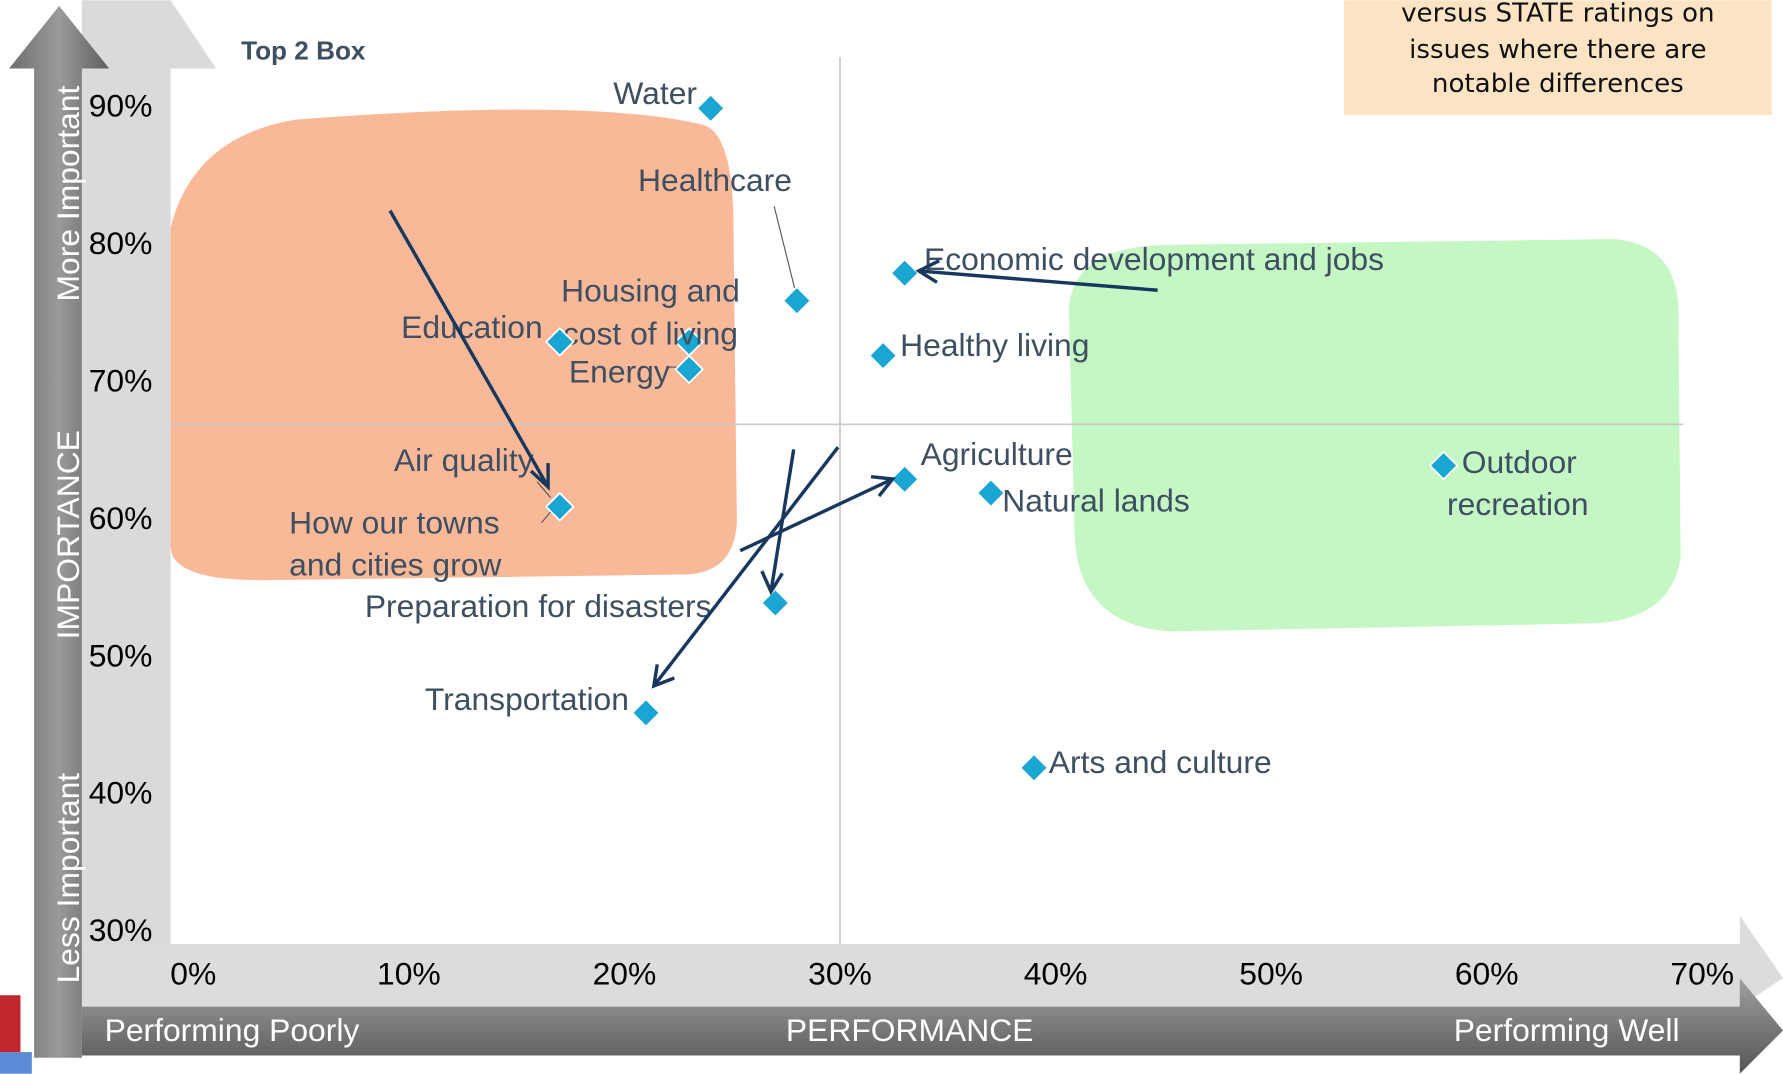 The height and width of the screenshot is (1074, 1783). What do you see at coordinates (121, 518) in the screenshot?
I see `y-tick-label: 60%` at bounding box center [121, 518].